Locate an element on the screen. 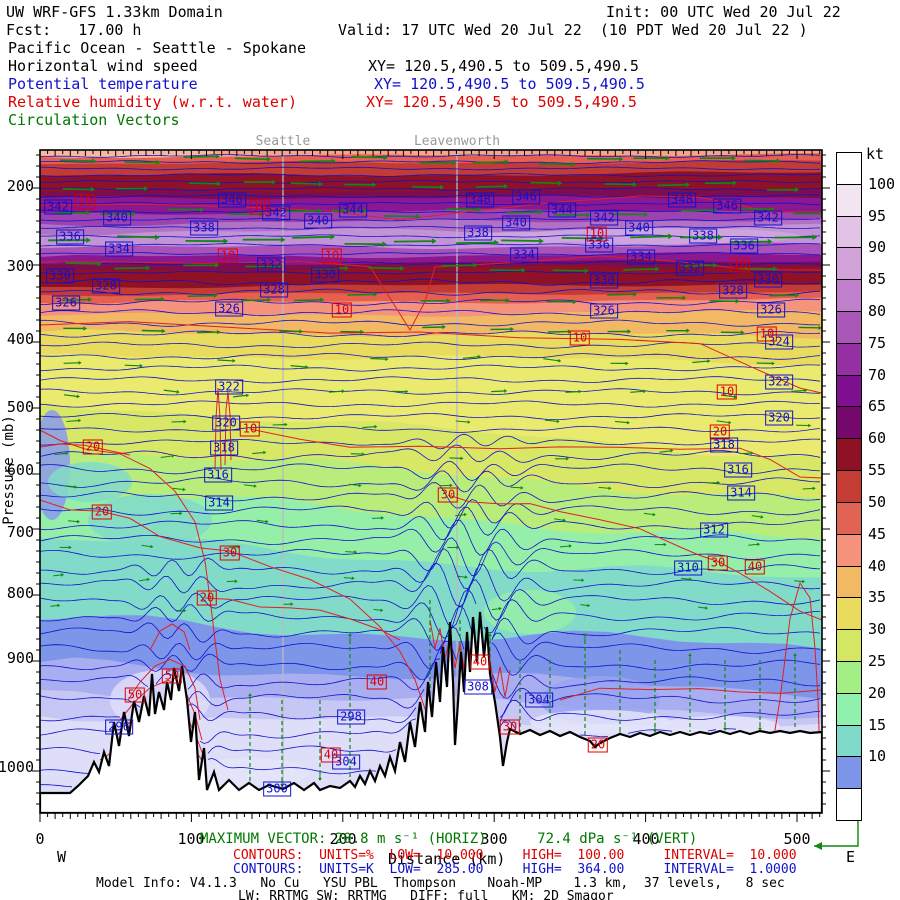 The height and width of the screenshot is (900, 900). y-tick-label: 900 is located at coordinates (20, 658).